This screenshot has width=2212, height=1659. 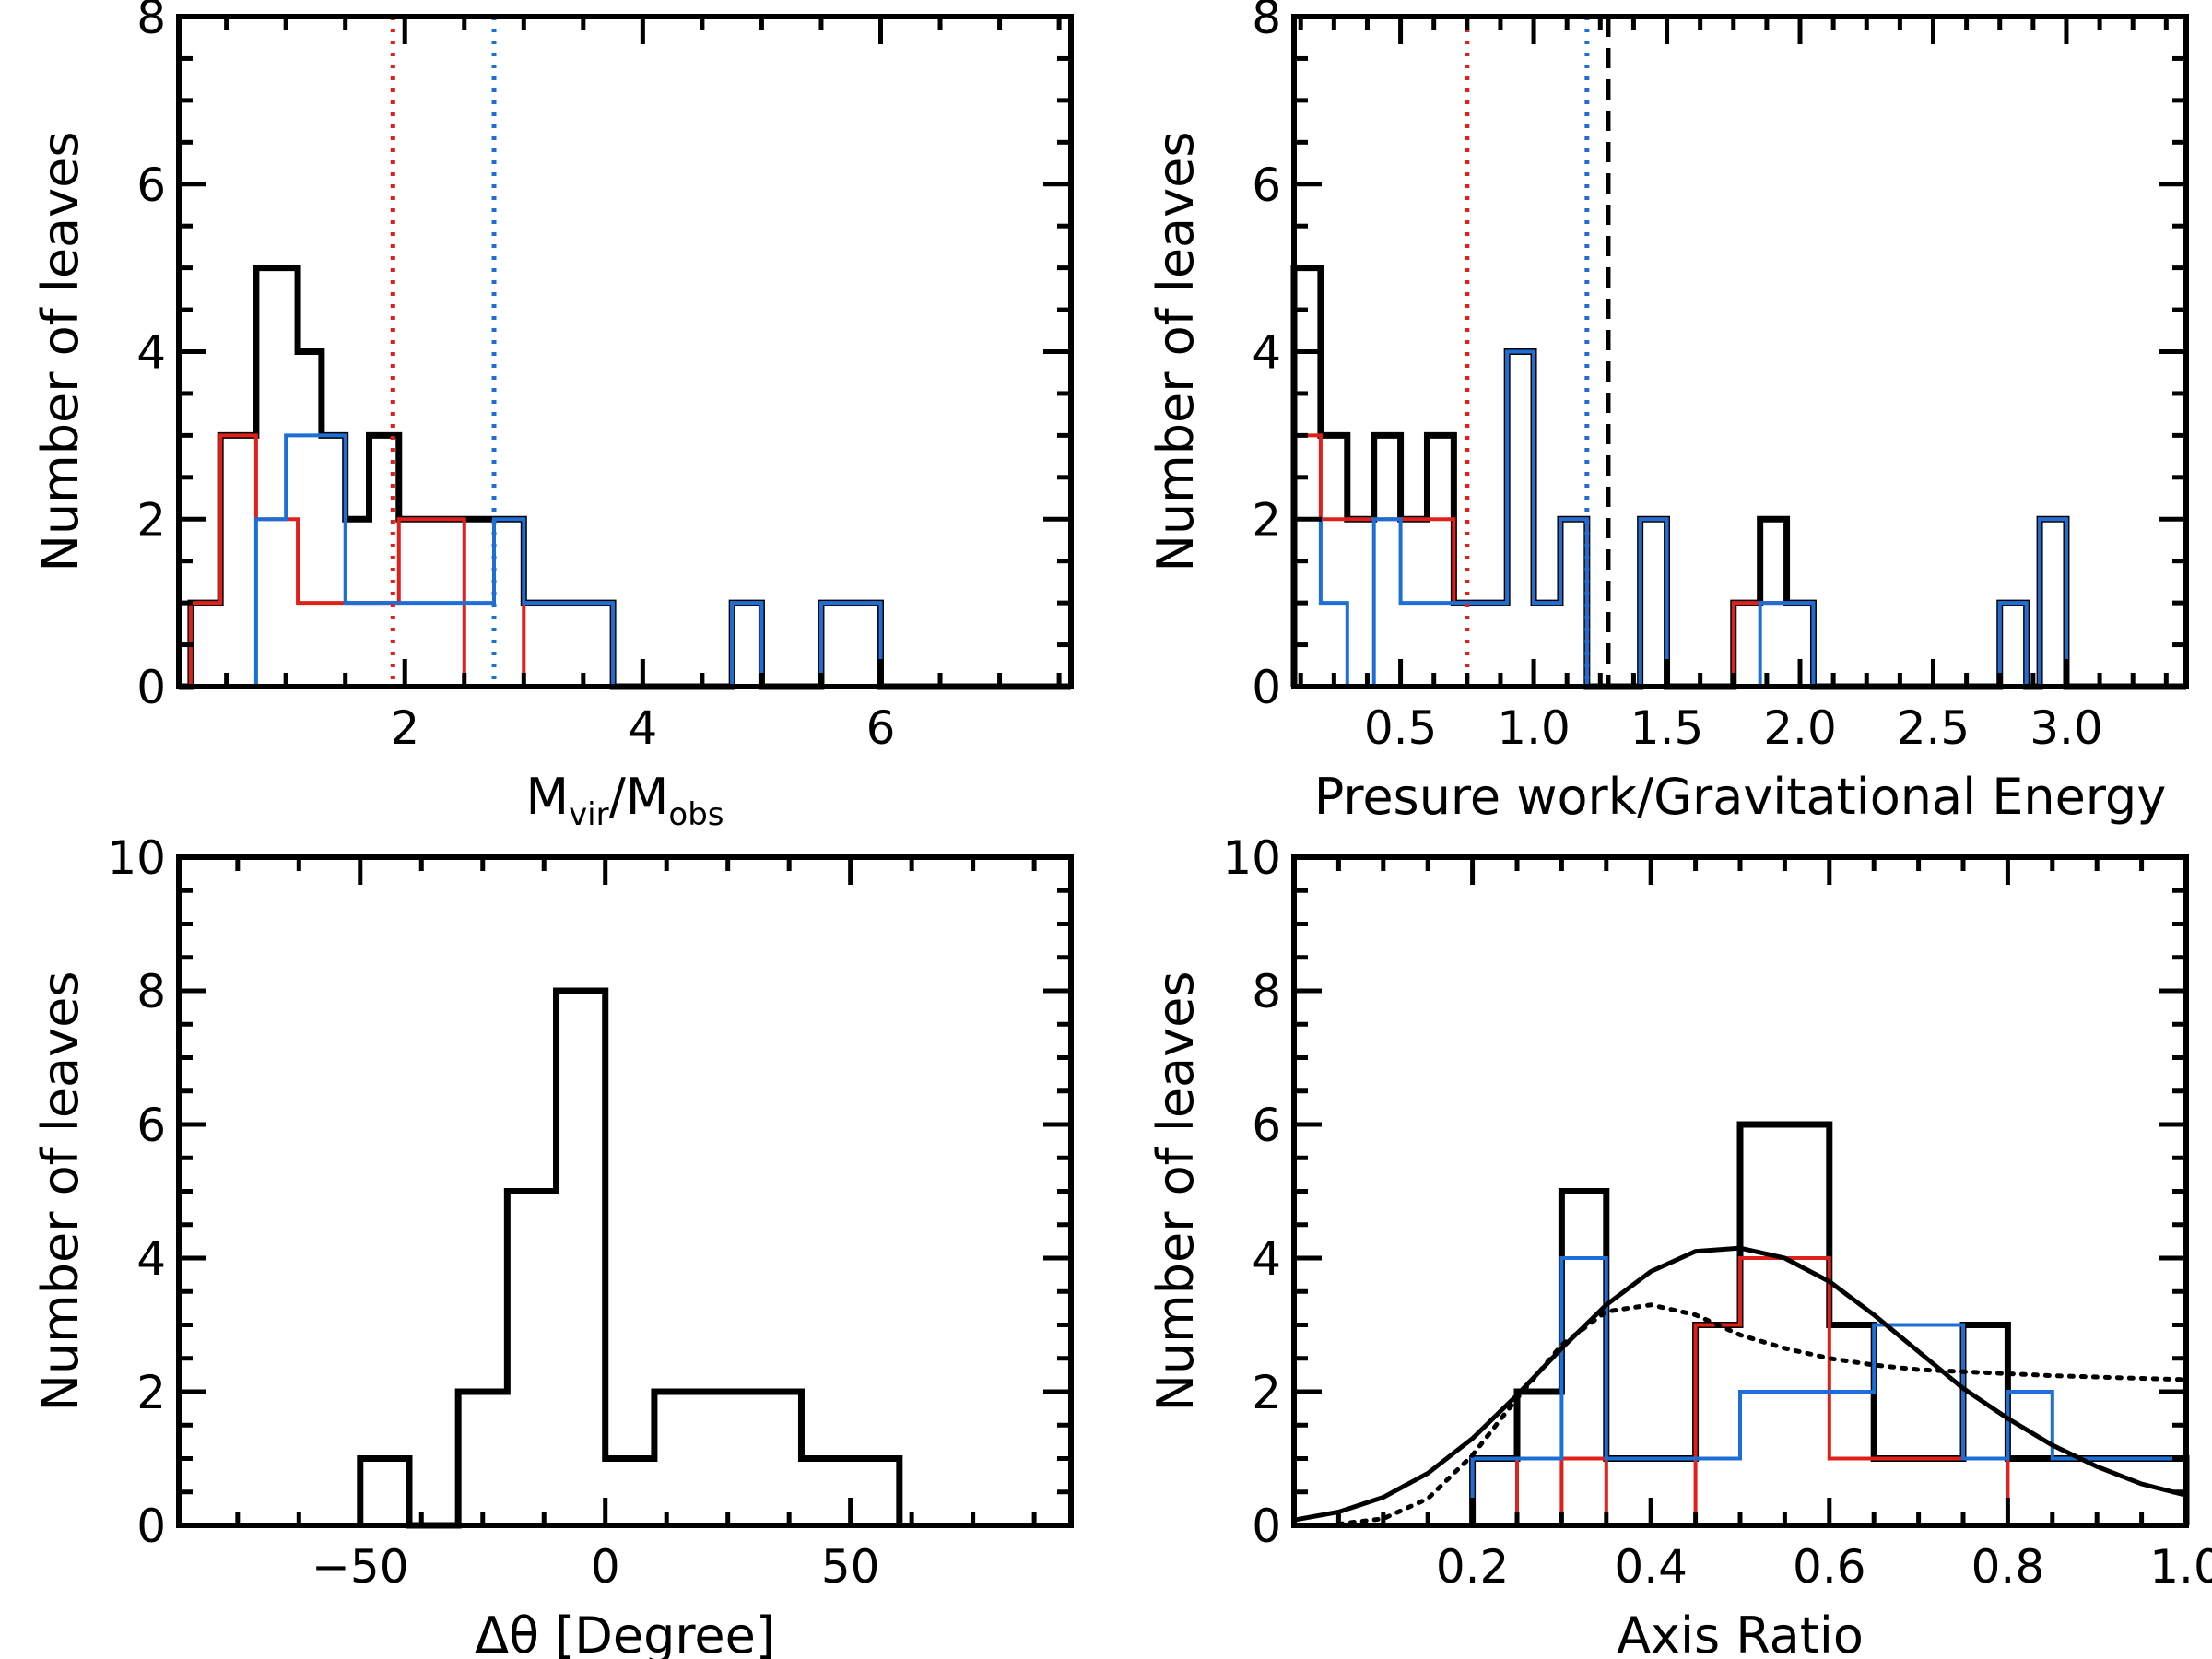 I want to click on x-tick-label: 50, so click(x=850, y=1567).